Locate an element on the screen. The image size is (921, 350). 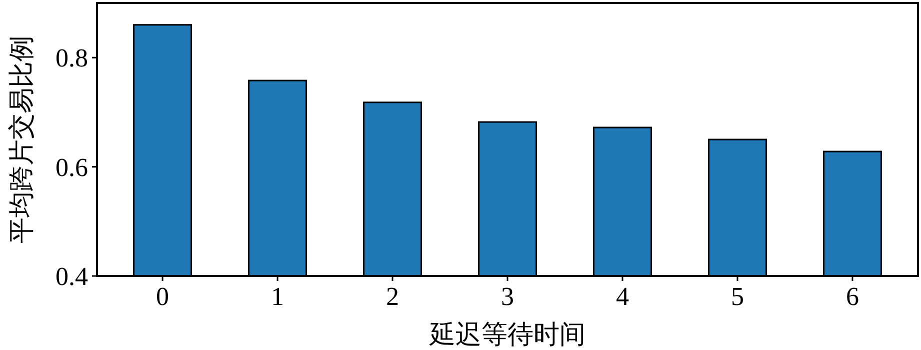
y-tick-label: 0.8 is located at coordinates (72, 58).